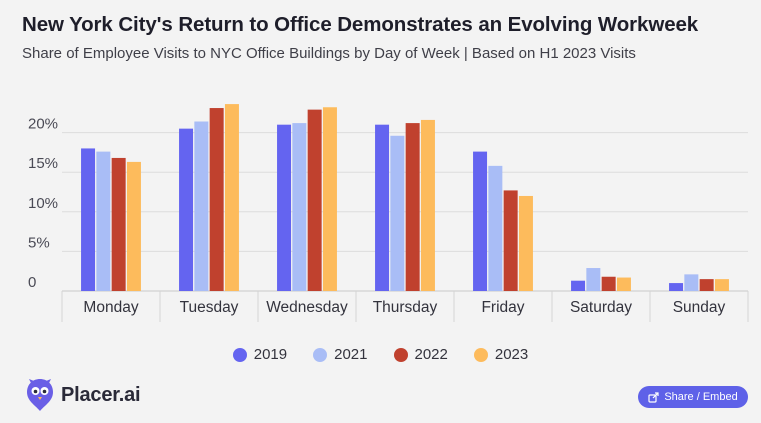  I want to click on y-tick-label: 0, so click(32, 282).